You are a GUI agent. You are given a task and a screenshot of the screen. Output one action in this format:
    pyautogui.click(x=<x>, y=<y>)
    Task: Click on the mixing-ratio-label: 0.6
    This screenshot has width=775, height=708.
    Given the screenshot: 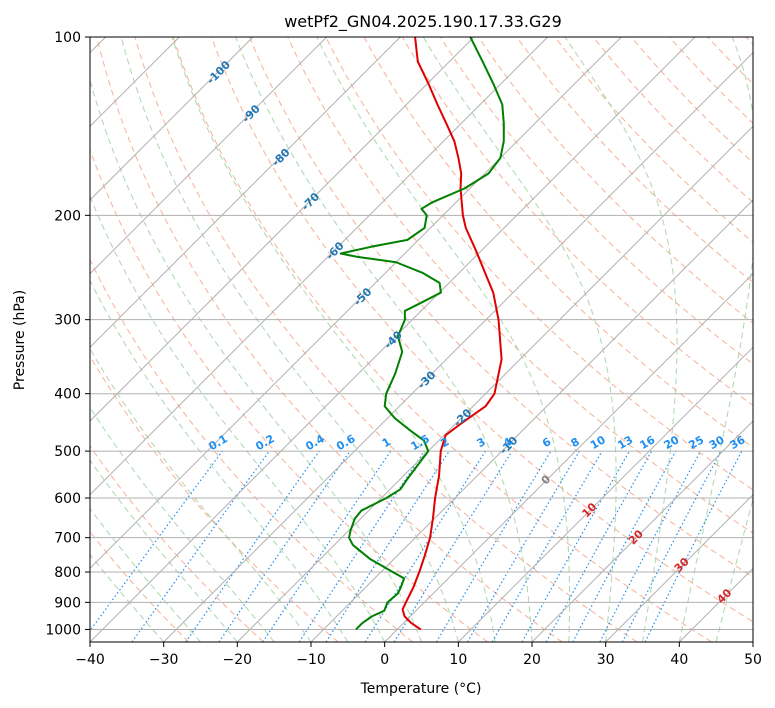 What is the action you would take?
    pyautogui.click(x=346, y=442)
    